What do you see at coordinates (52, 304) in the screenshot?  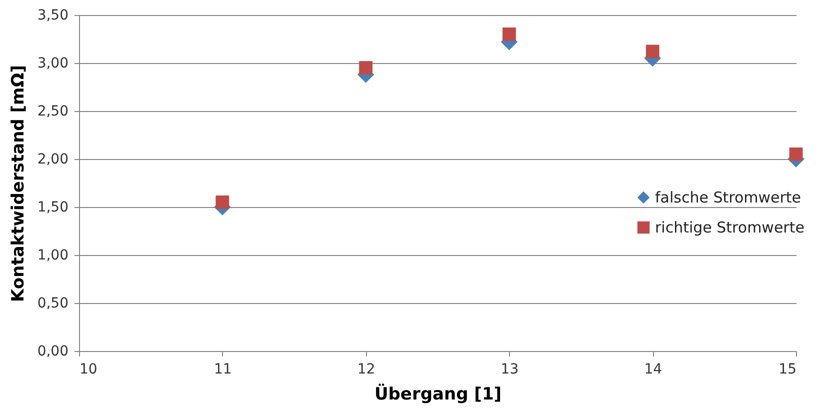 I see `y-tick-label: 0,50` at bounding box center [52, 304].